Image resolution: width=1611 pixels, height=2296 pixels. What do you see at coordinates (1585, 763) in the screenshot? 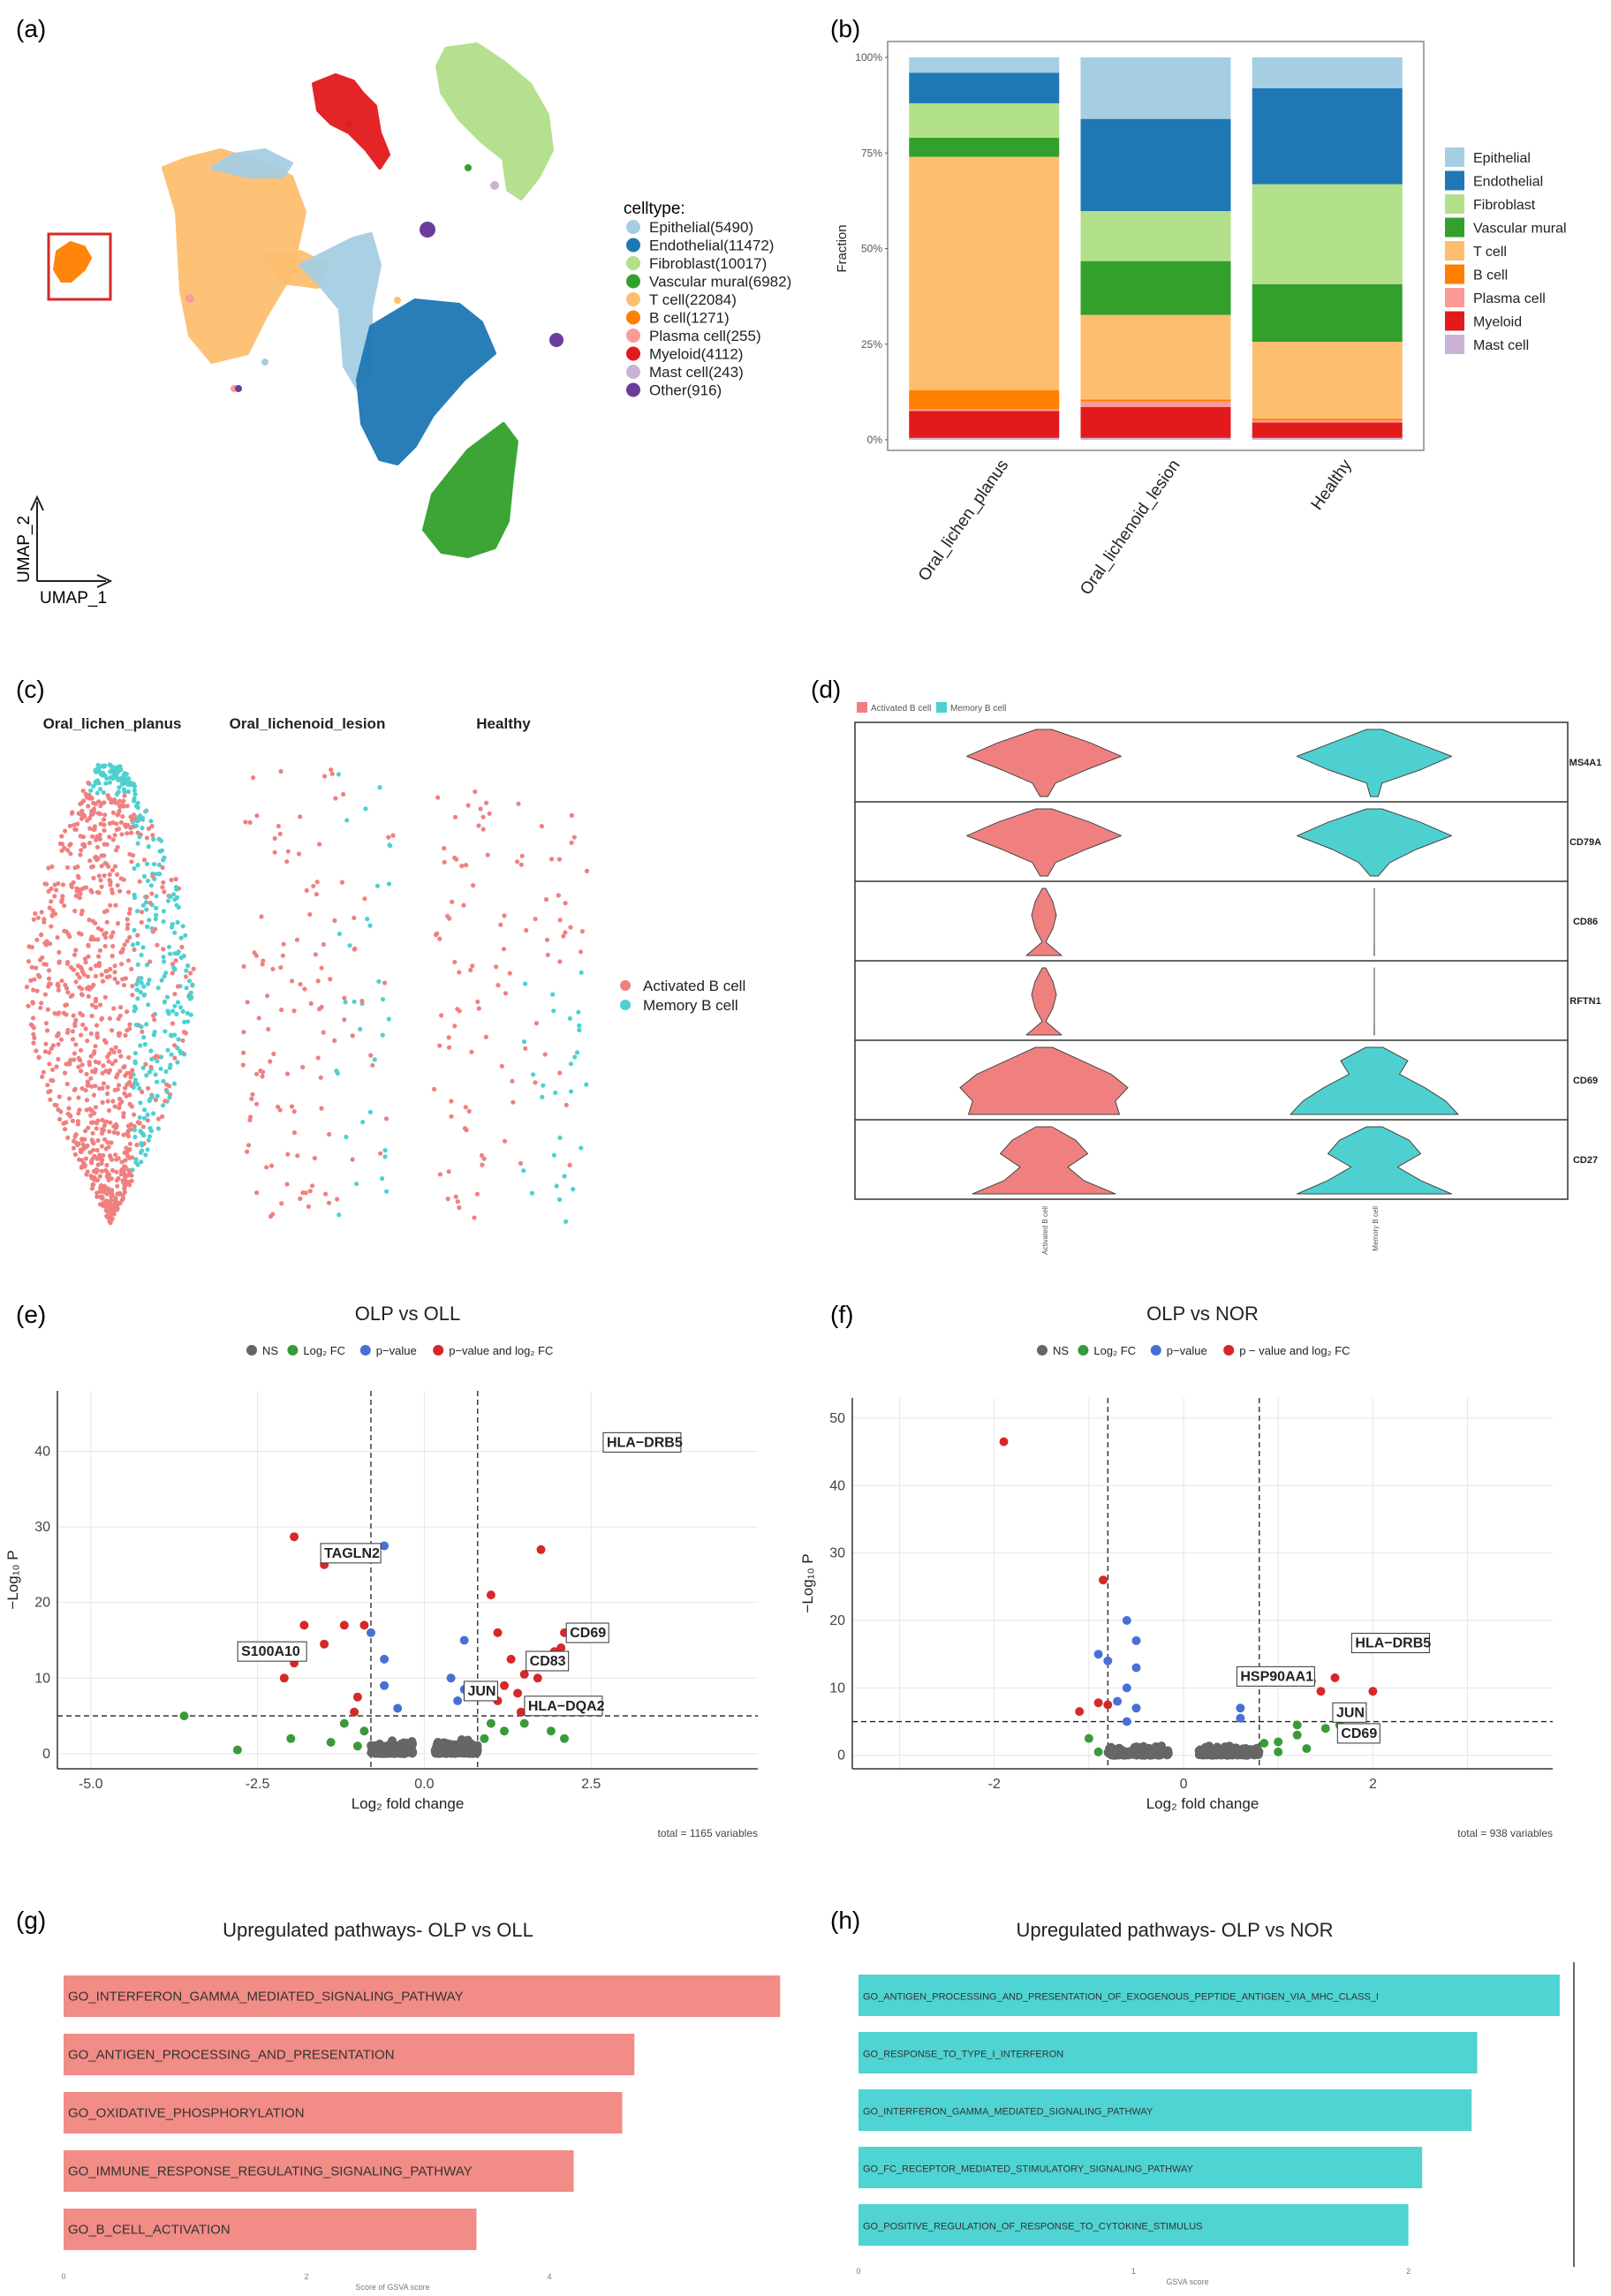
I see `violin-gene-label: MS4A1` at bounding box center [1585, 763].